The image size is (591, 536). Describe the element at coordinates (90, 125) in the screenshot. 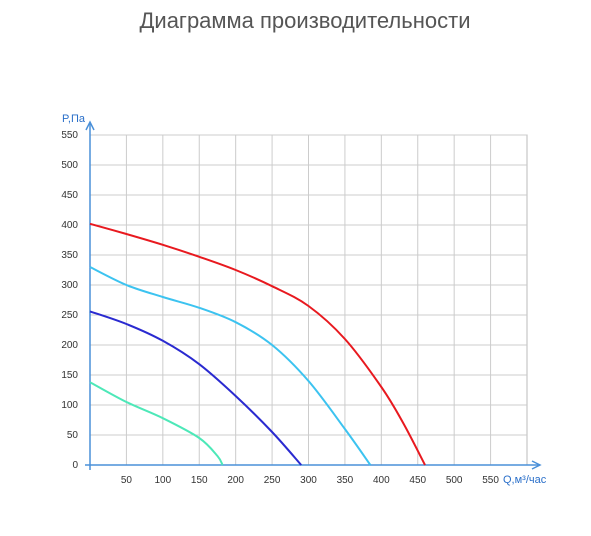

I see `y-axis-arrow` at that location.